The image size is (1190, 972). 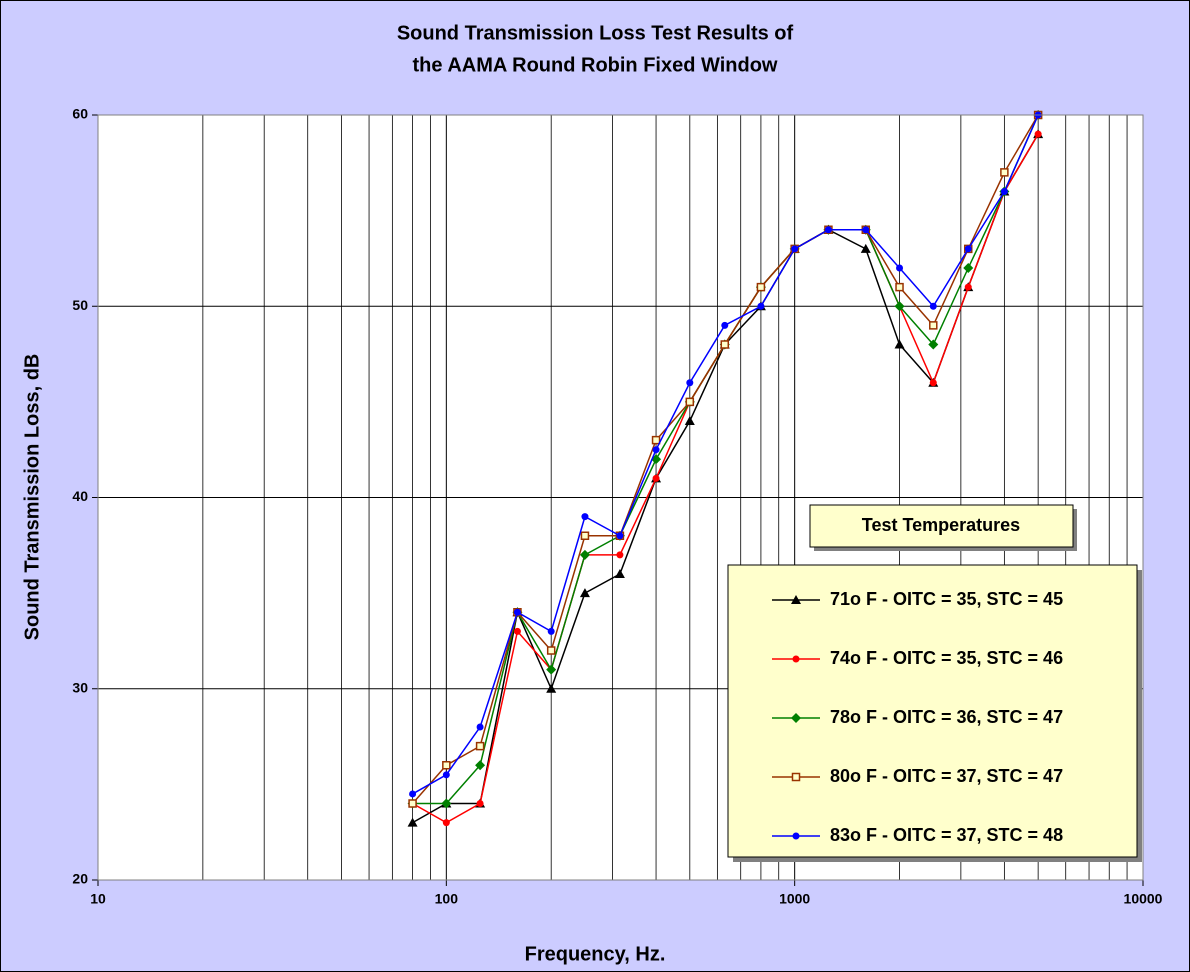 What do you see at coordinates (80, 687) in the screenshot?
I see `y-tick-label: 30` at bounding box center [80, 687].